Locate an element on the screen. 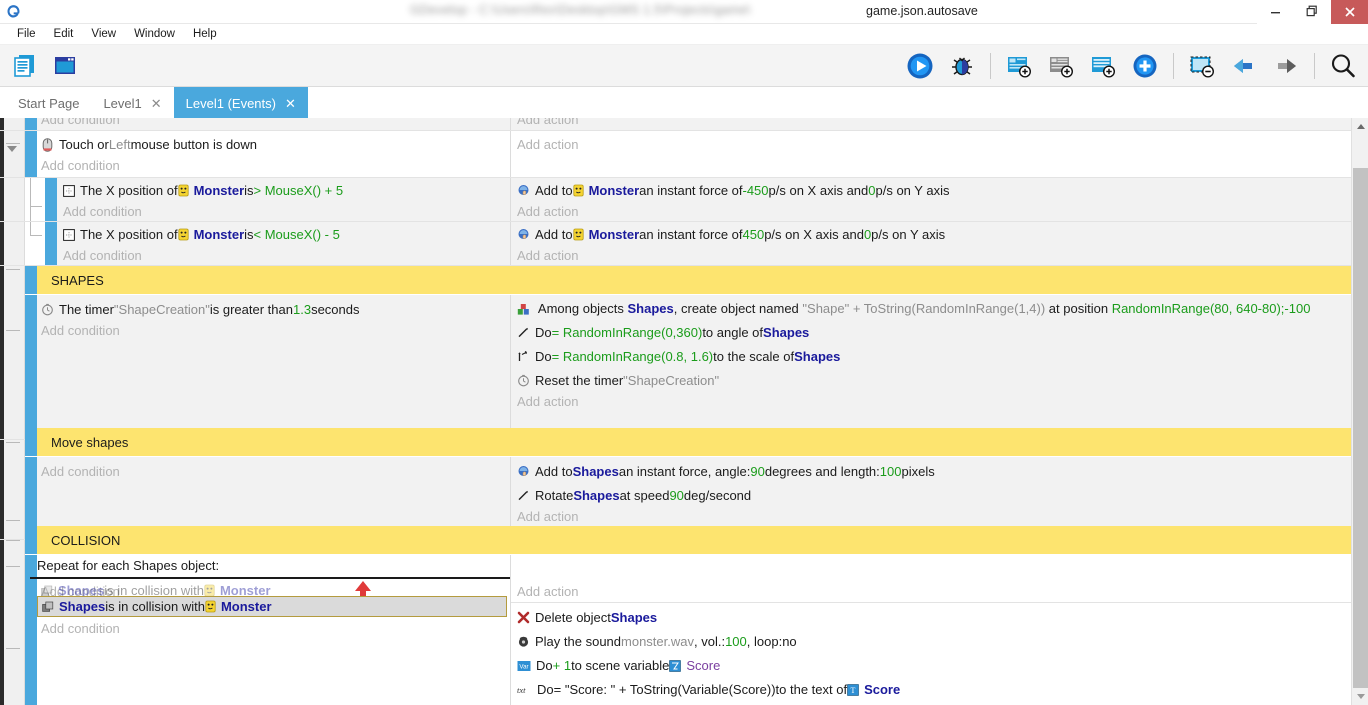 This screenshot has height=705, width=1368. delete-event-icon is located at coordinates (1202, 66).